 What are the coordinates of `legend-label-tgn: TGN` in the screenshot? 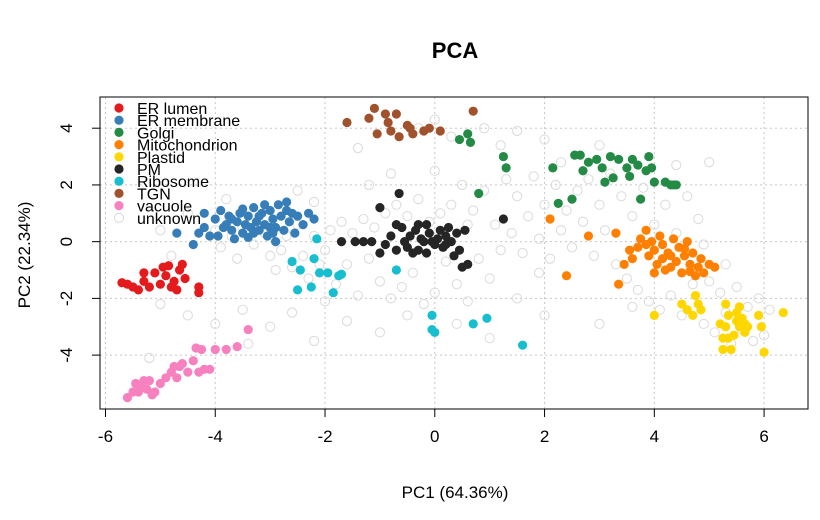 It's located at (154, 194).